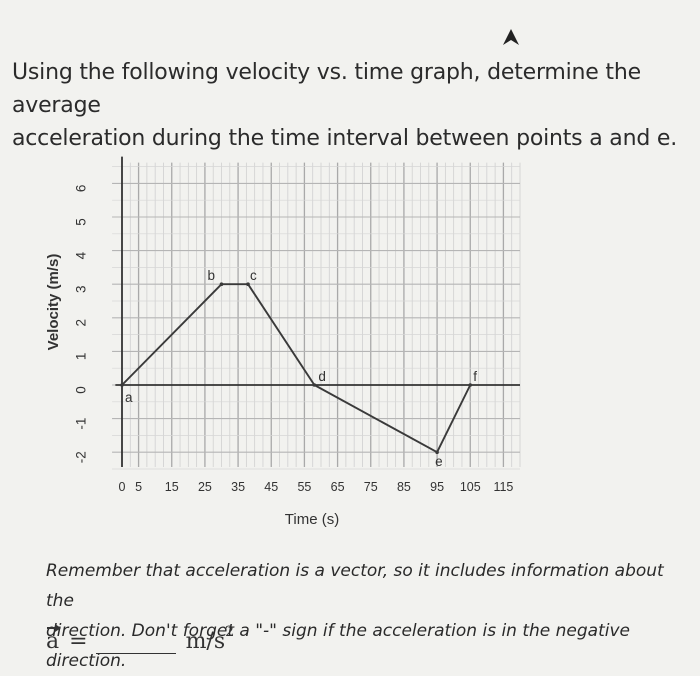  What do you see at coordinates (314, 385) in the screenshot?
I see `data-point-d` at bounding box center [314, 385].